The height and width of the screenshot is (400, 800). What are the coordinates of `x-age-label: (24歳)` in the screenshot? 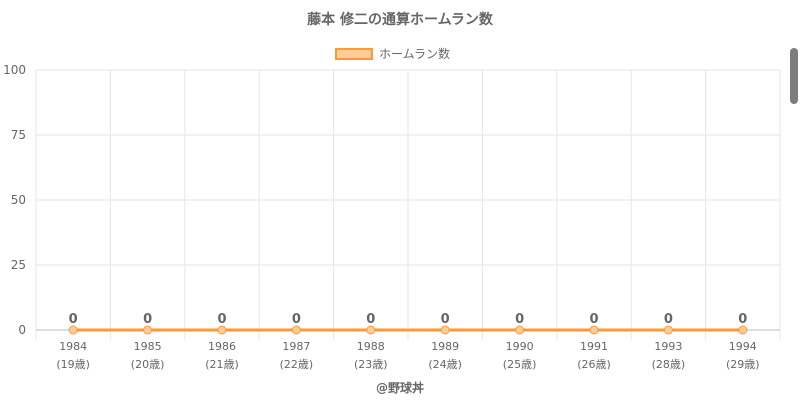 It's located at (445, 364).